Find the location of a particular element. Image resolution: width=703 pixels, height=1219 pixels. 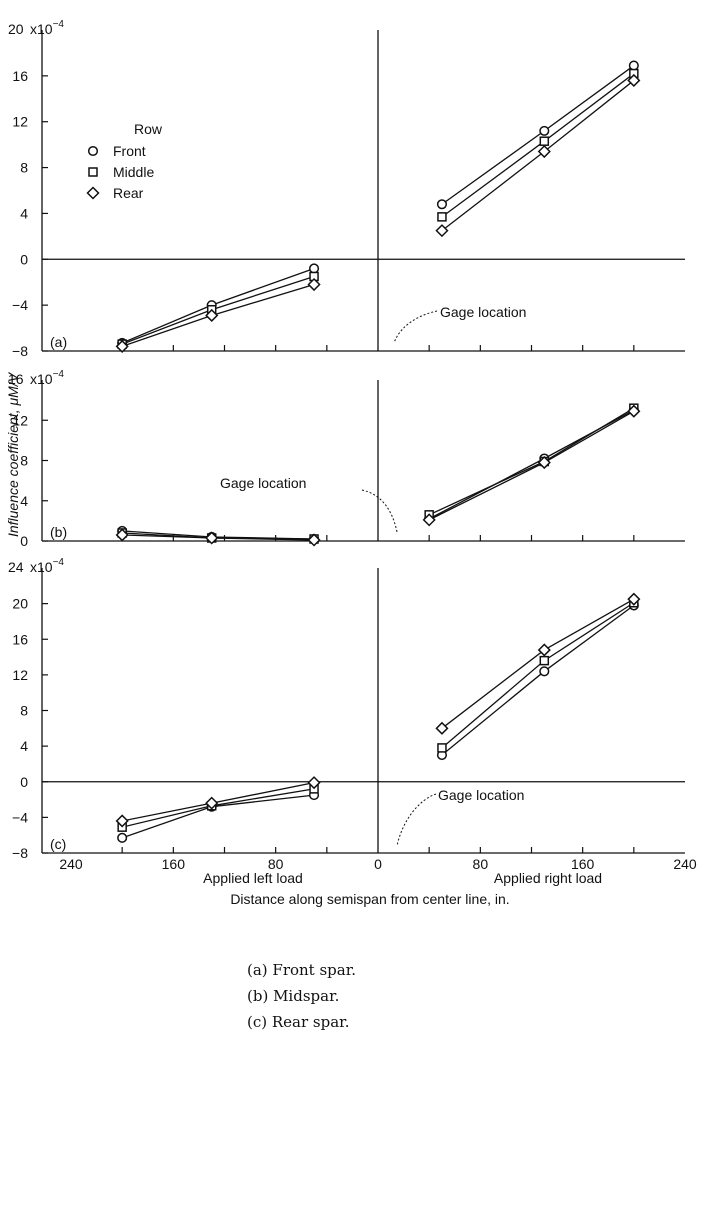

caption-c: (c) Rear spar. is located at coordinates (298, 1022).